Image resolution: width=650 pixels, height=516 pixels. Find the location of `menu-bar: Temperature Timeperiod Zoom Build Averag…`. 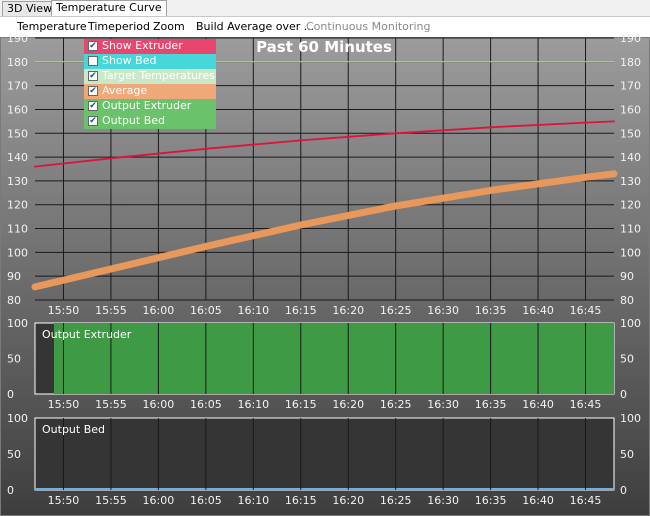

menu-bar: Temperature Timeperiod Zoom Build Averag… is located at coordinates (325, 26).